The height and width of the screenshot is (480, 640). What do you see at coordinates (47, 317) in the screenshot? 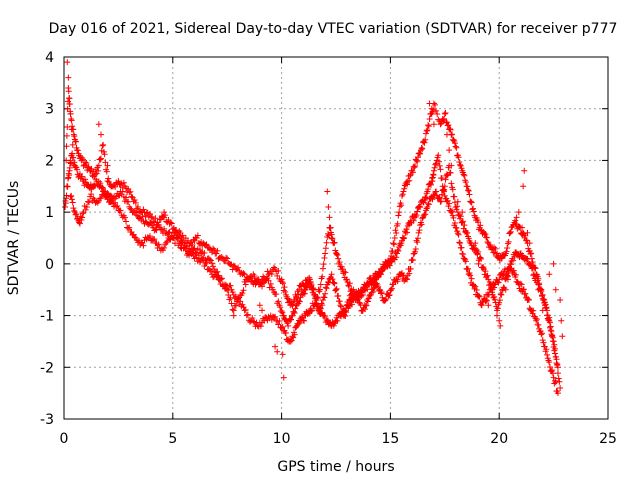
I see `y-tick-label: -1` at bounding box center [47, 317].